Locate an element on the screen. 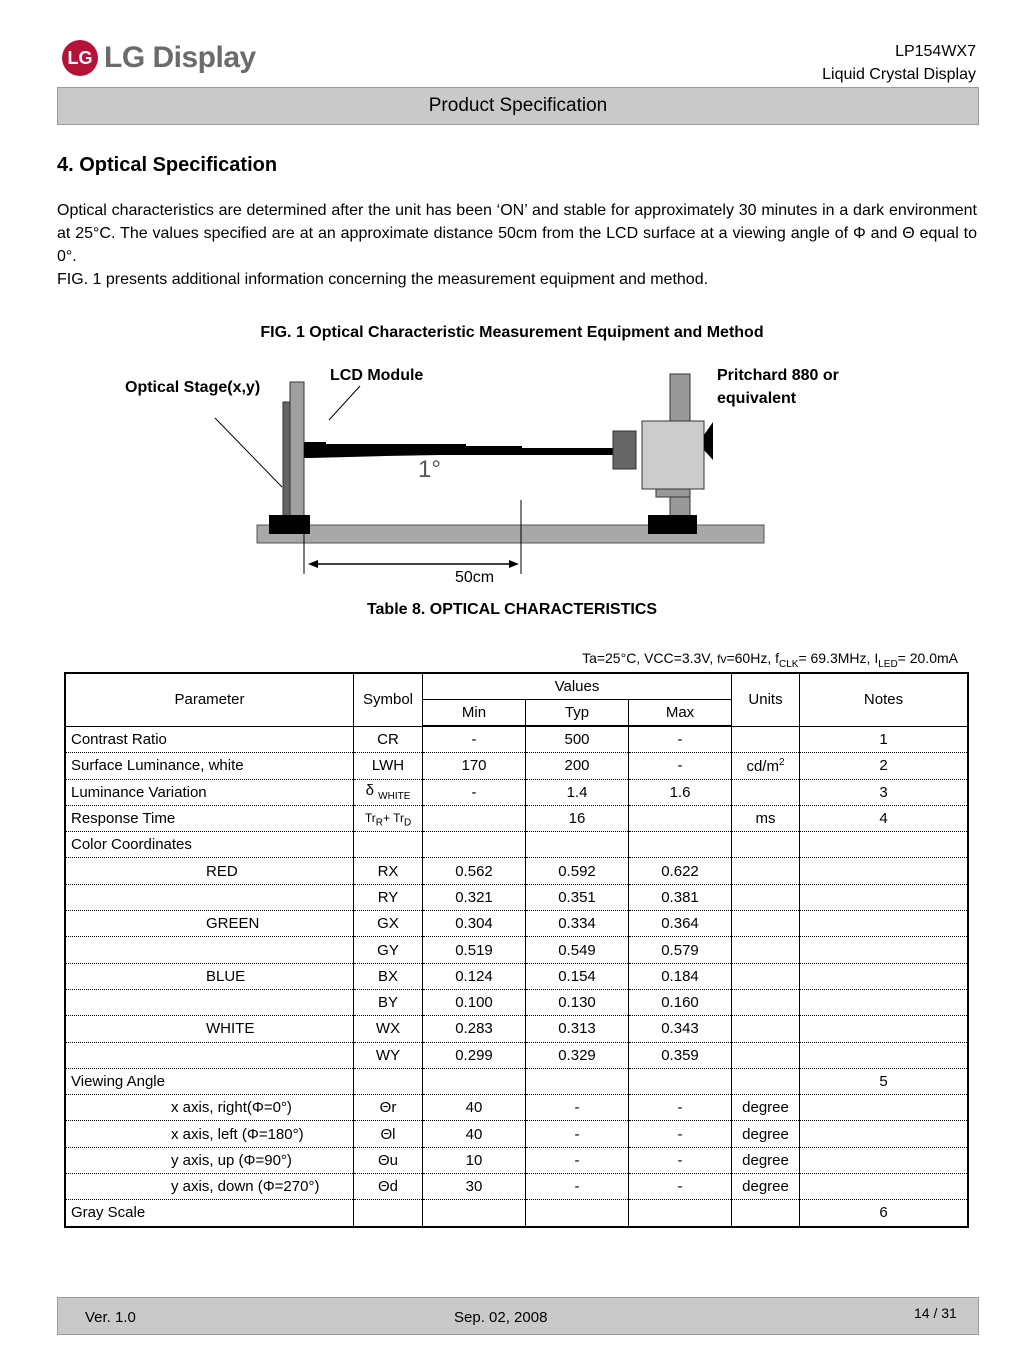  meter-label-line: equivalent is located at coordinates (757, 398).